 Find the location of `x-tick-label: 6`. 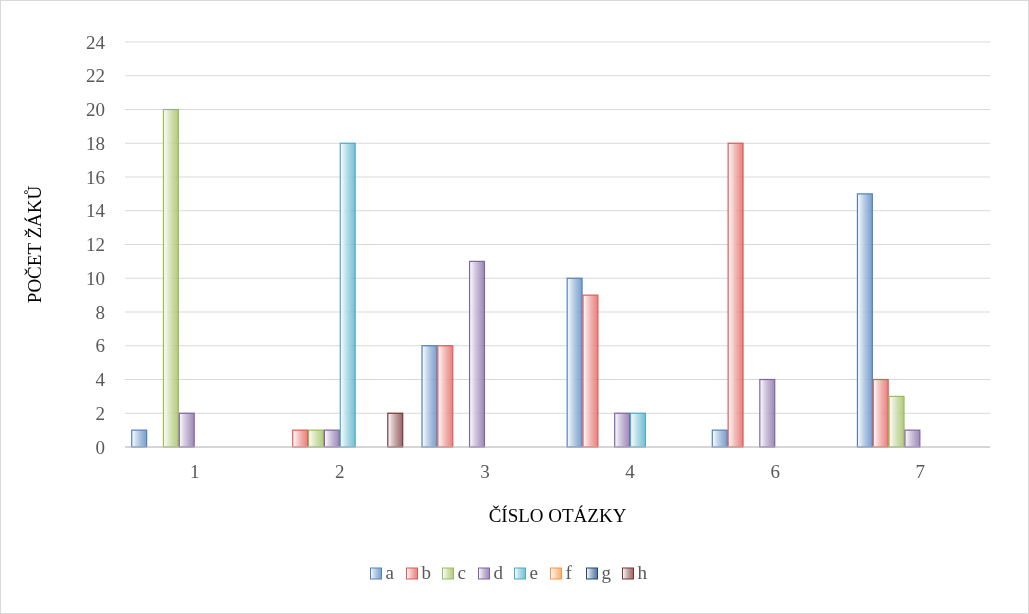

x-tick-label: 6 is located at coordinates (775, 471).